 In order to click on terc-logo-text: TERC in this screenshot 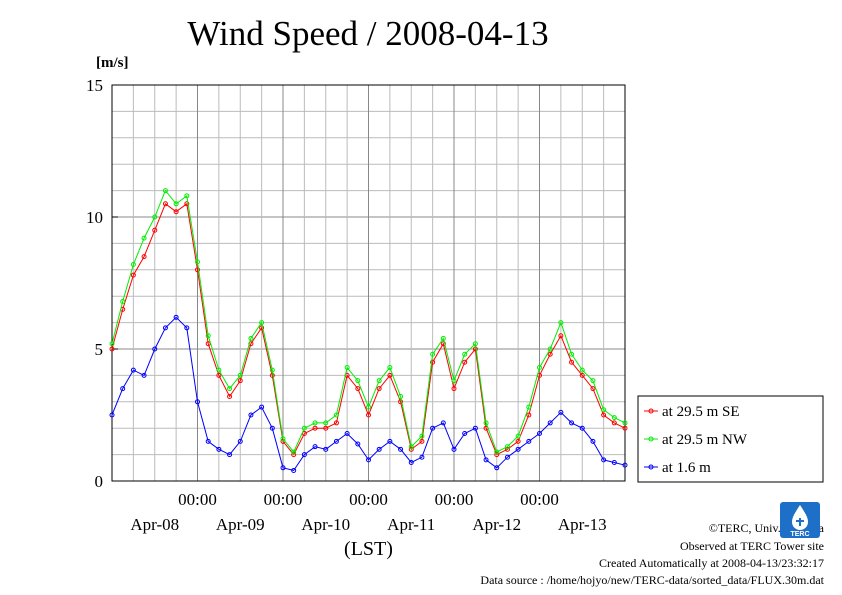, I will do `click(799, 534)`.